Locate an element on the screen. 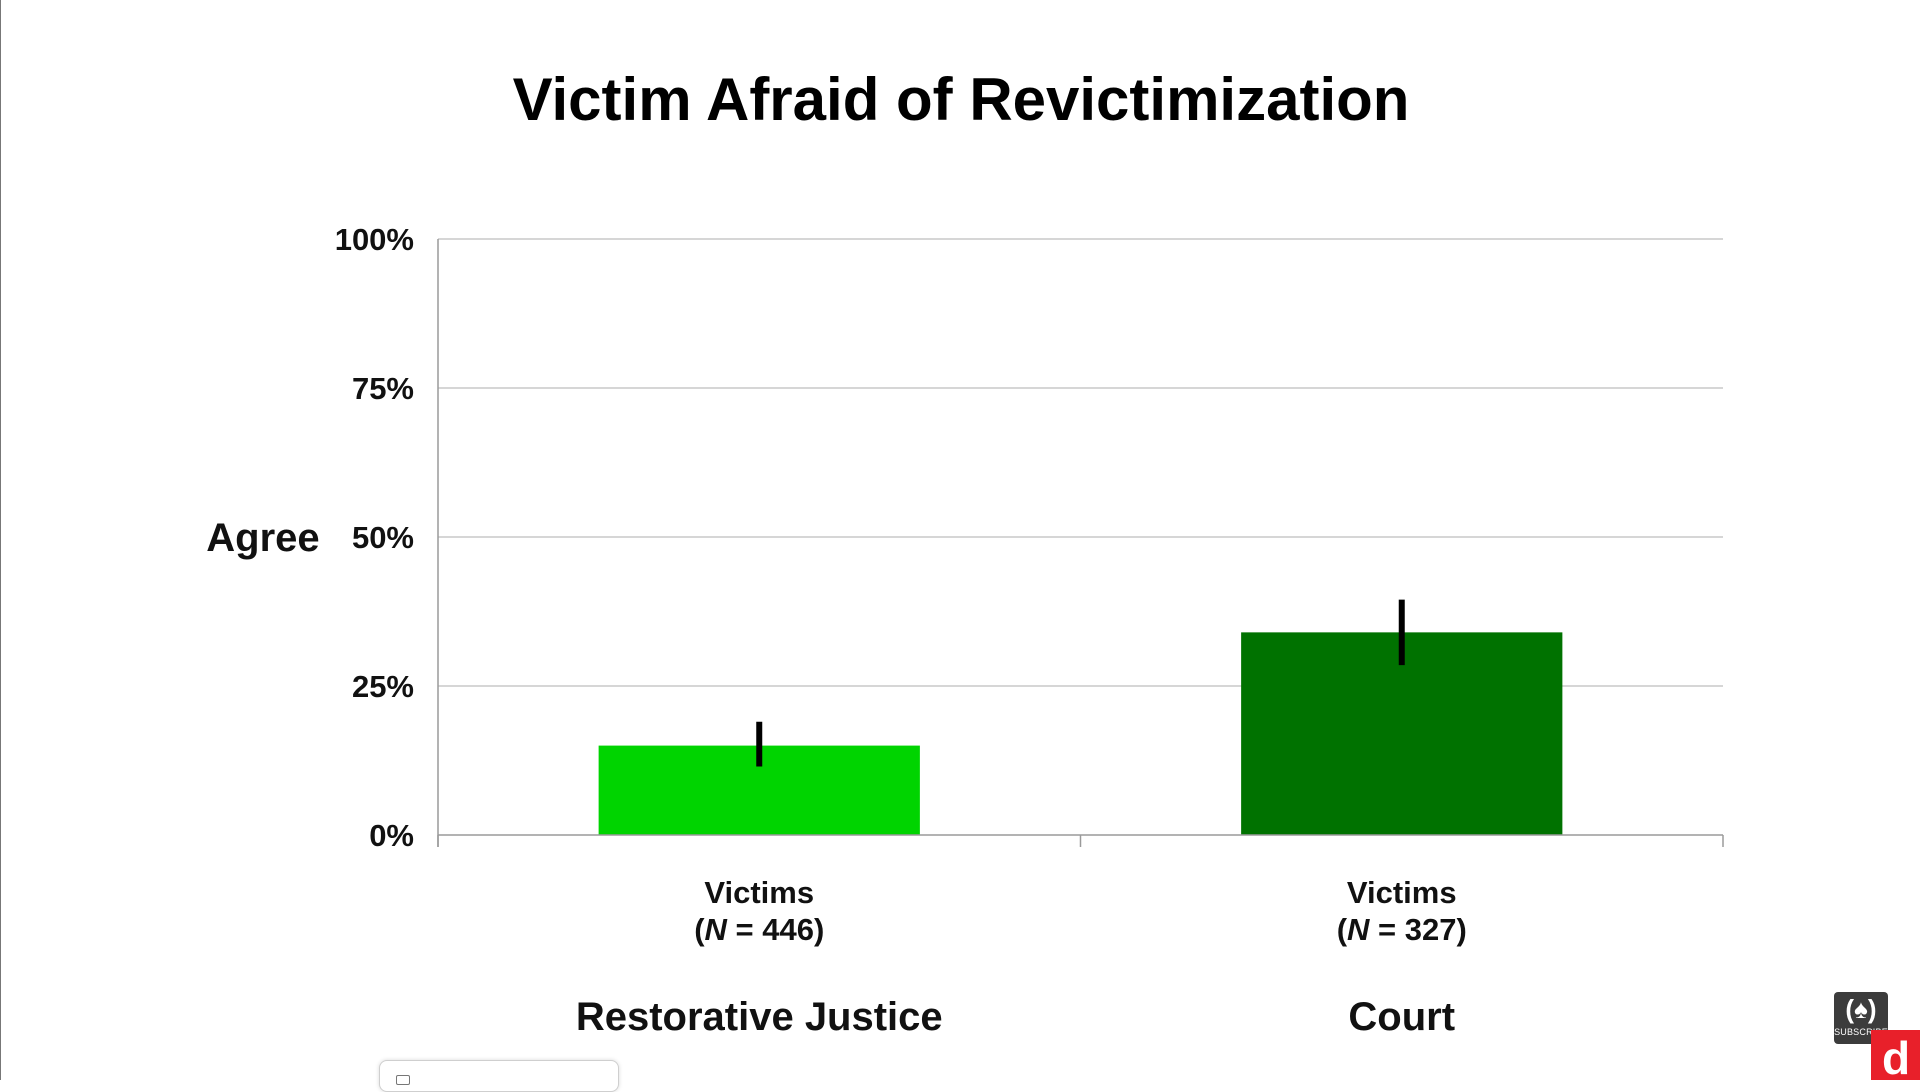 The height and width of the screenshot is (1092, 1920). bar is located at coordinates (1402, 733).